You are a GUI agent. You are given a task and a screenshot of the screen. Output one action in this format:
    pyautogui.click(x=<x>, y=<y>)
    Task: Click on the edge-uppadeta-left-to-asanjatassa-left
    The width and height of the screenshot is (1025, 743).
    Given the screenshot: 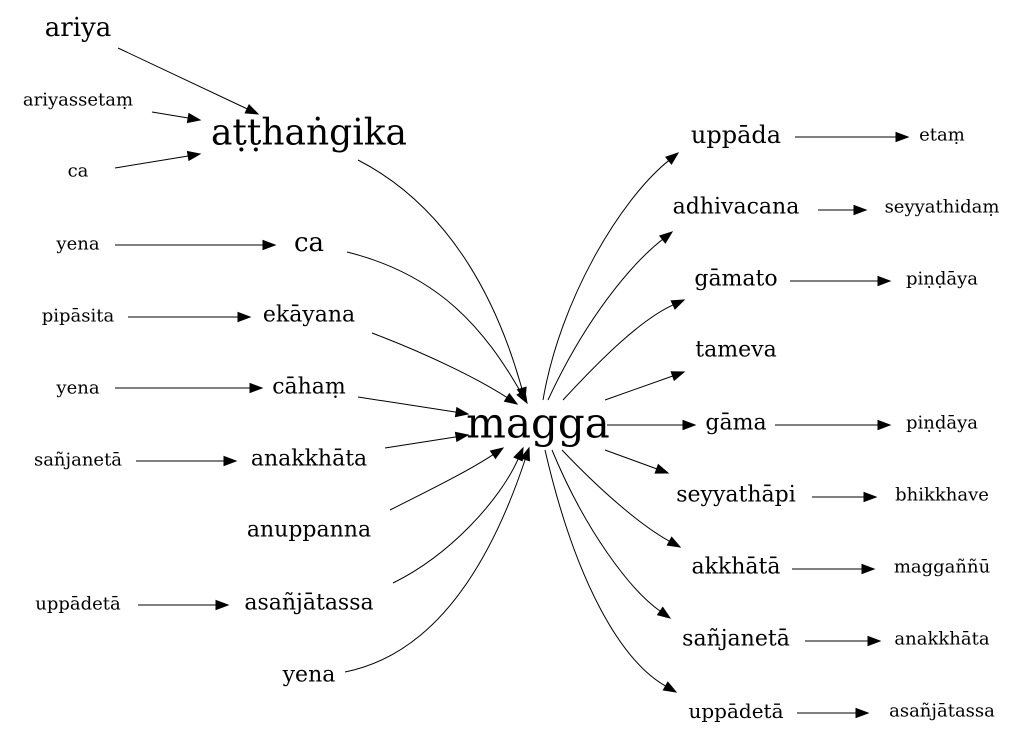 What is the action you would take?
    pyautogui.click(x=184, y=605)
    